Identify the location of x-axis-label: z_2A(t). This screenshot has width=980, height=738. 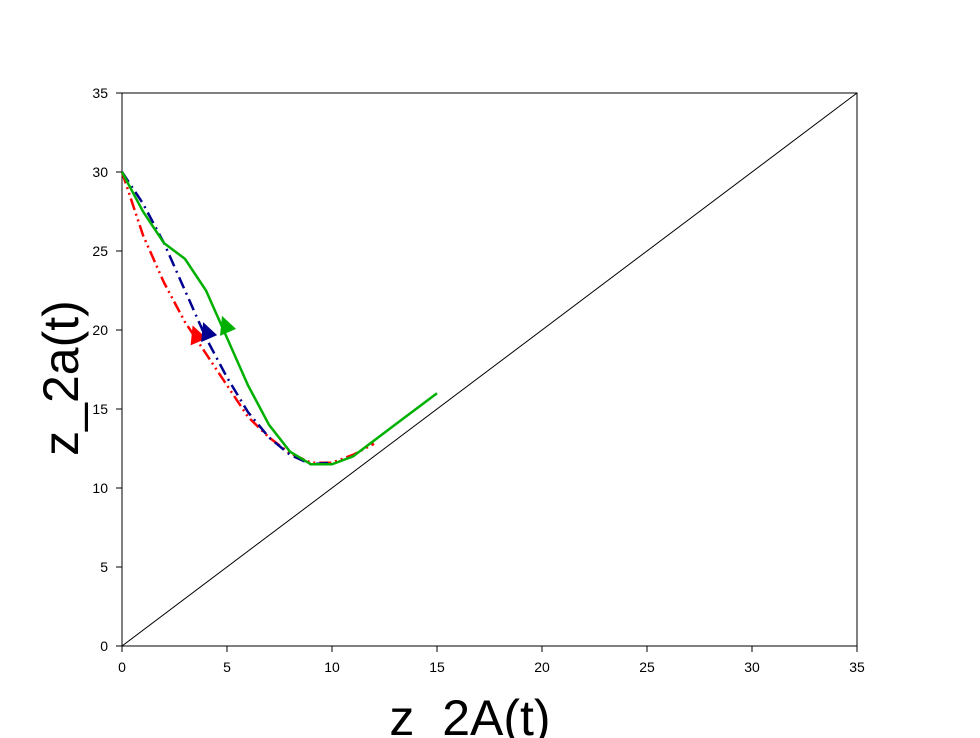
(469, 714).